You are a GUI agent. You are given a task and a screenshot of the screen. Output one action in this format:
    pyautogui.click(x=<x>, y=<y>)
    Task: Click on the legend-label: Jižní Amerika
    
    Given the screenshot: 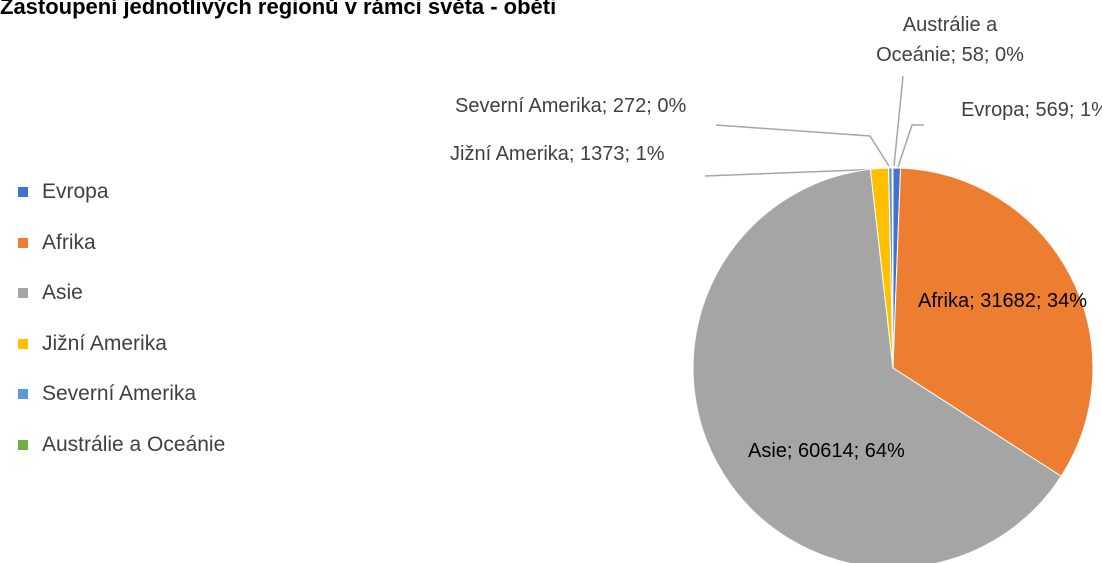 What is the action you would take?
    pyautogui.click(x=104, y=343)
    